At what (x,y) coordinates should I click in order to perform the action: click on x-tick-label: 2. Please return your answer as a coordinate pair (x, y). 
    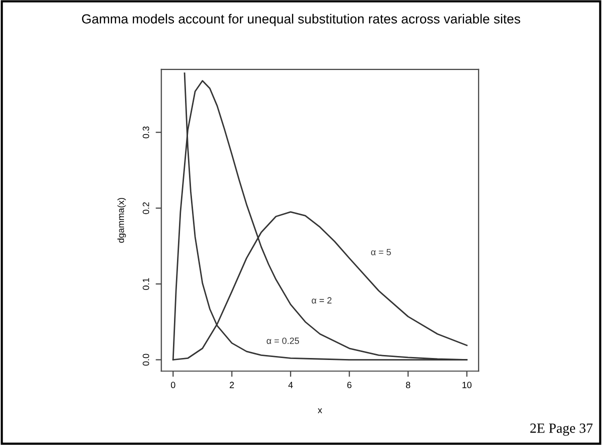
    Looking at the image, I should click on (232, 385).